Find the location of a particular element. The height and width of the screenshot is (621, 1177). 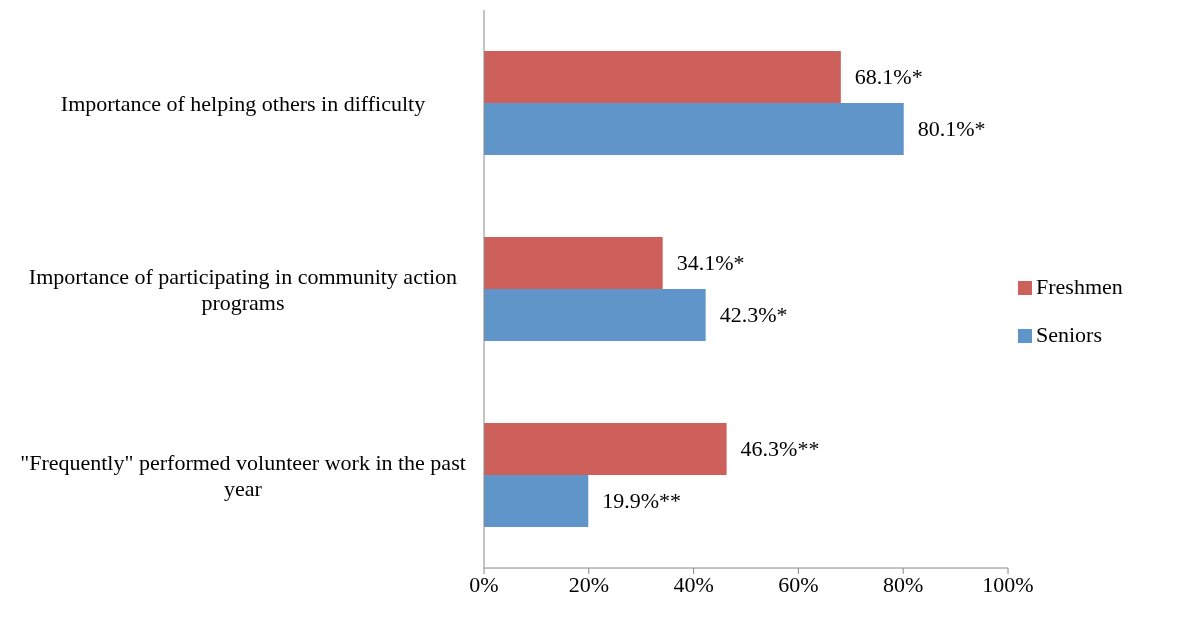

legend-label: Freshmen is located at coordinates (1079, 286).